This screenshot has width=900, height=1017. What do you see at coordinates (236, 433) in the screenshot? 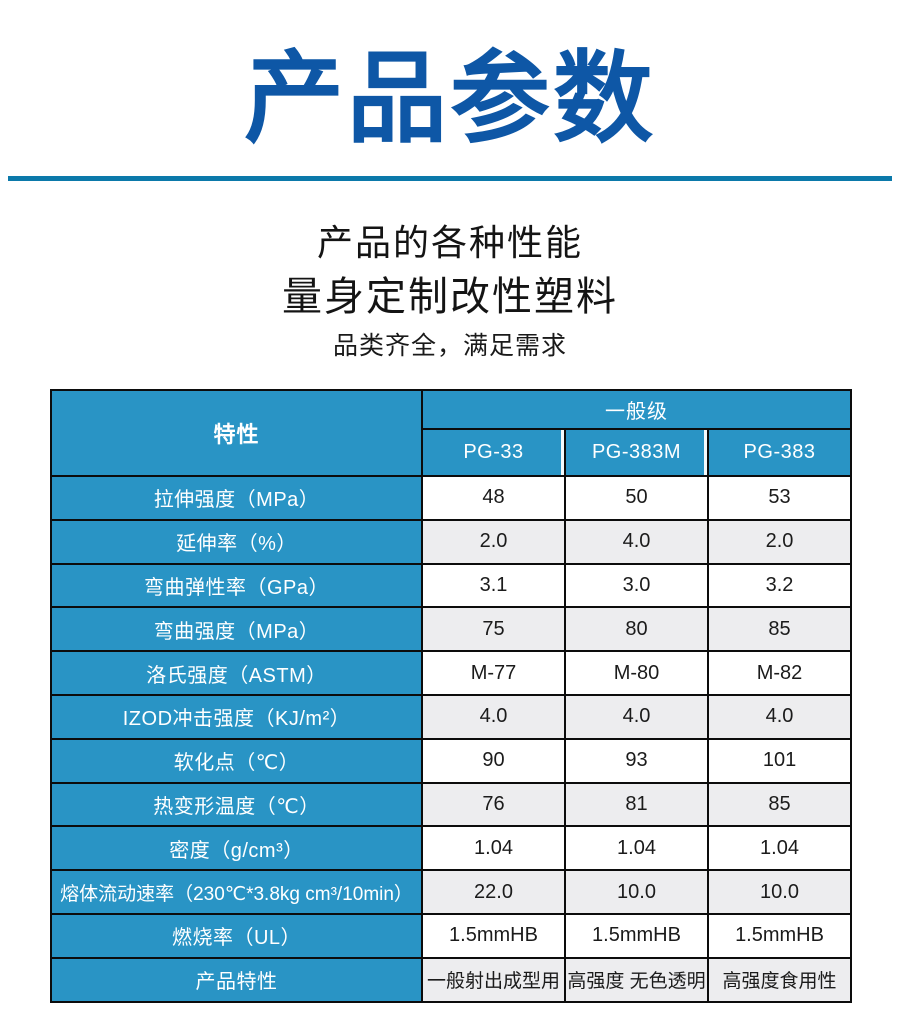
I see `feature-header-cell: 特性` at bounding box center [236, 433].